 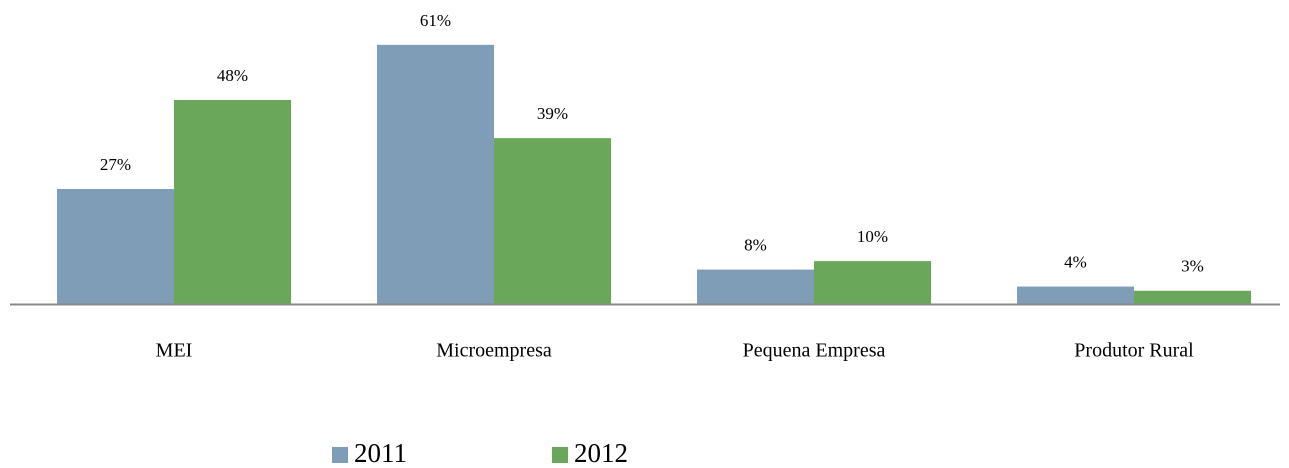 What do you see at coordinates (115, 164) in the screenshot?
I see `data-label: 27%` at bounding box center [115, 164].